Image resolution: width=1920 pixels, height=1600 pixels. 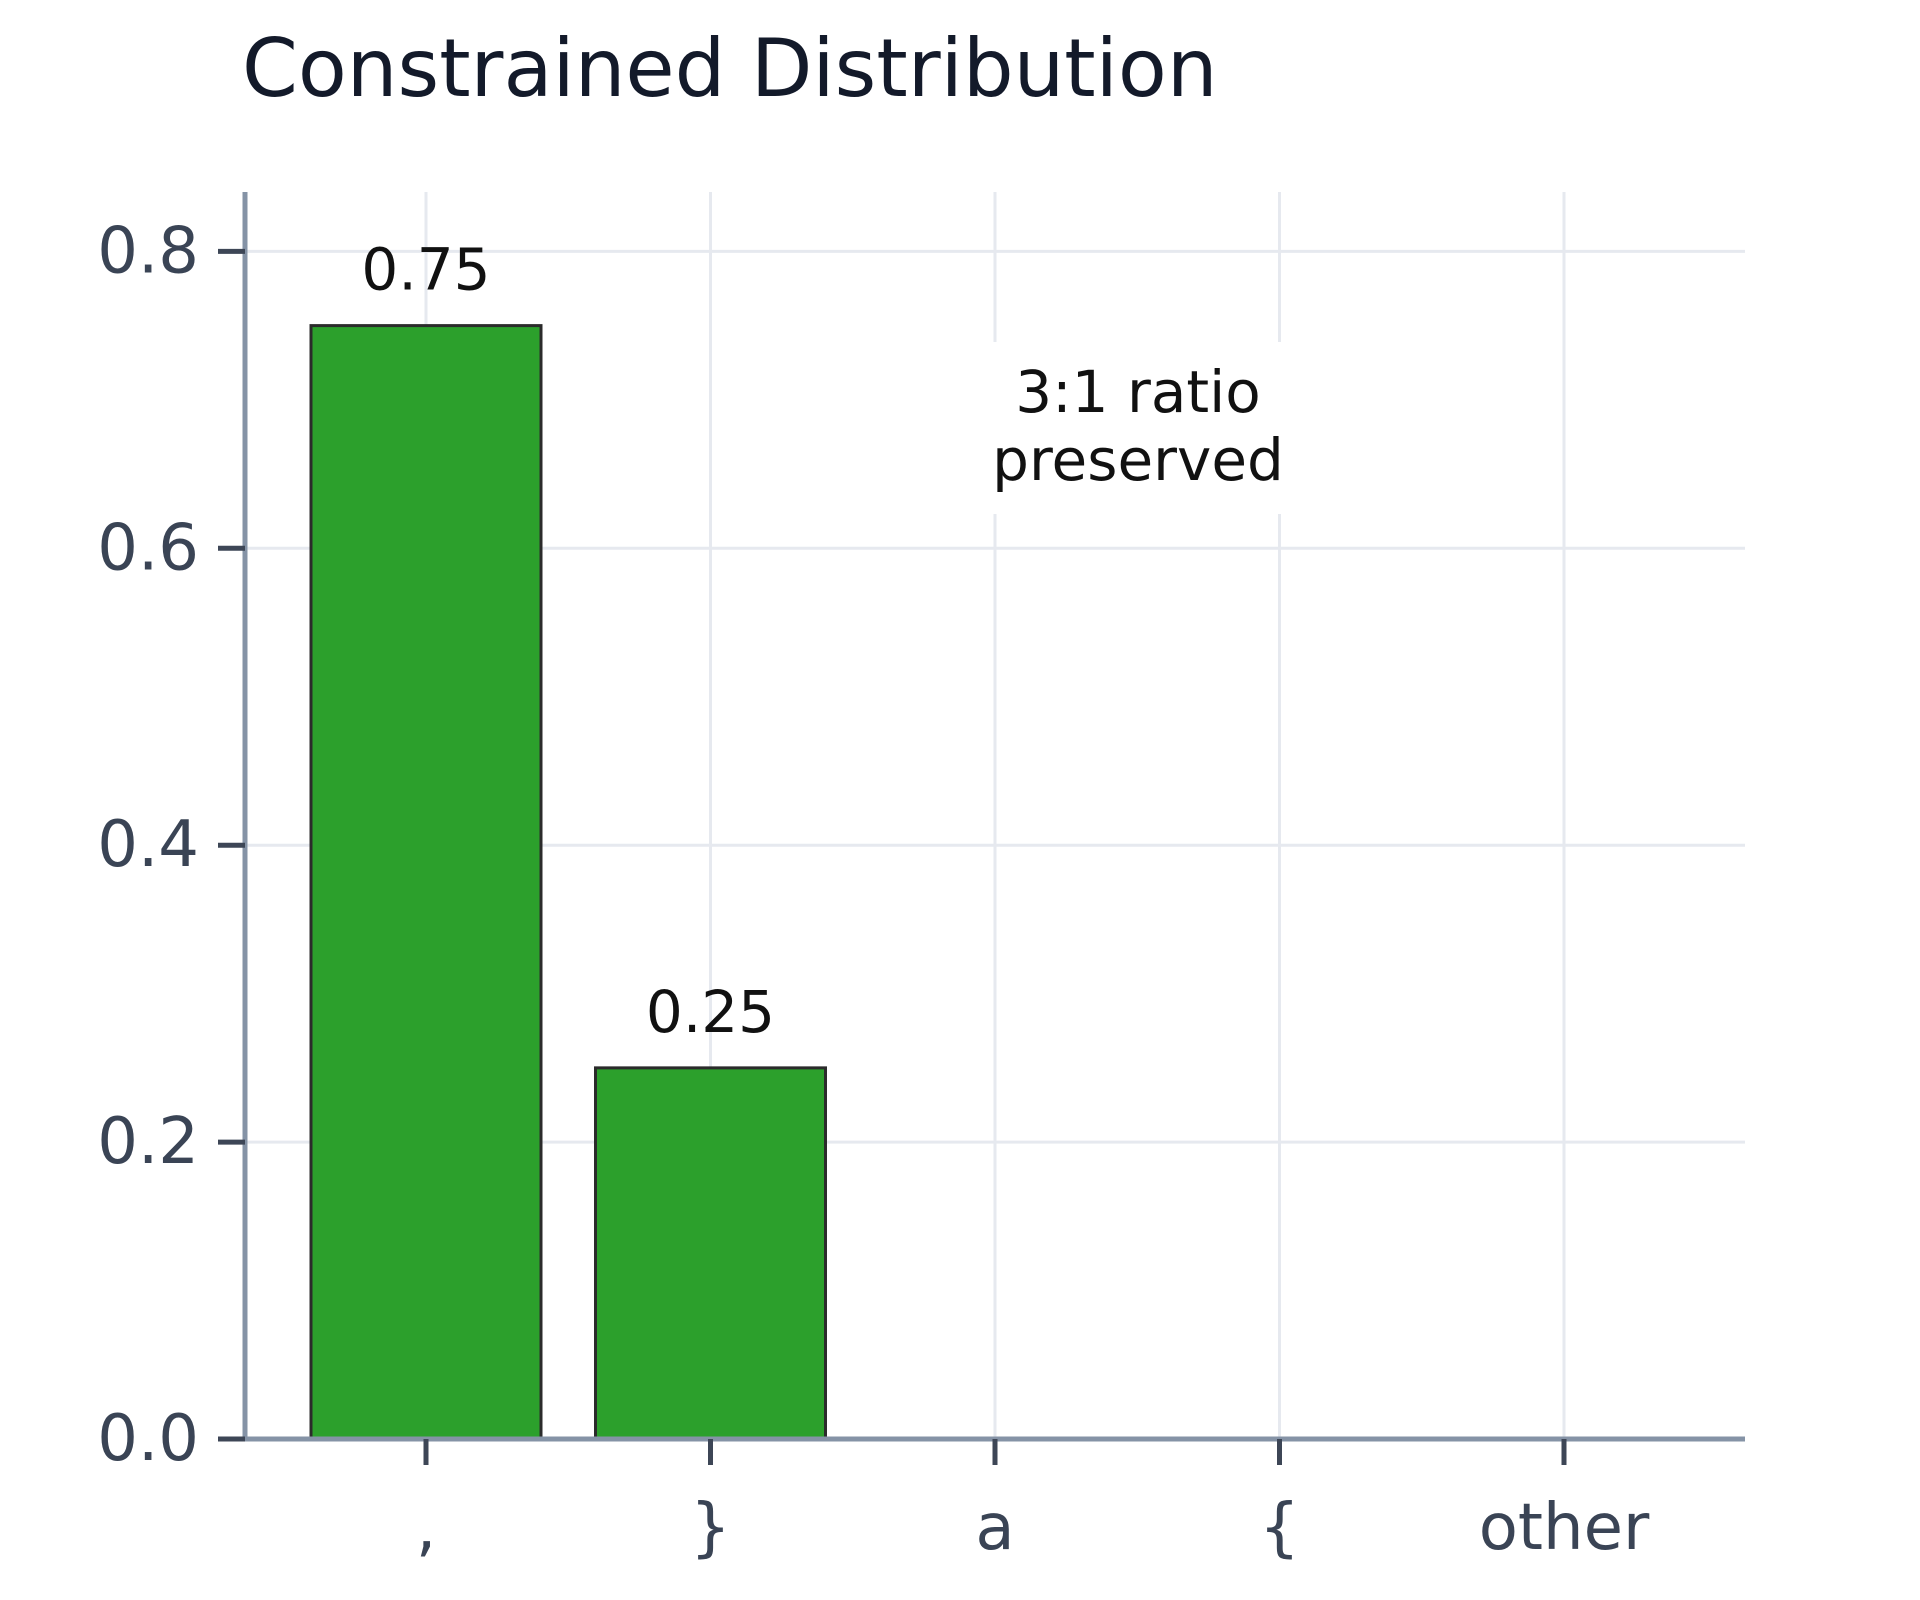 I want to click on y-tick-label: 0.0, so click(x=148, y=1439).